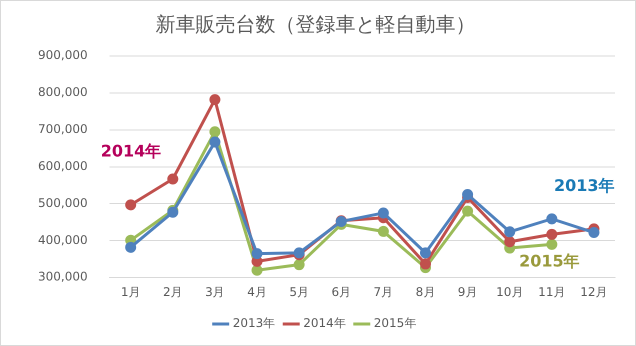 This screenshot has height=346, width=636. I want to click on x-tick-label: 3月, so click(215, 291).